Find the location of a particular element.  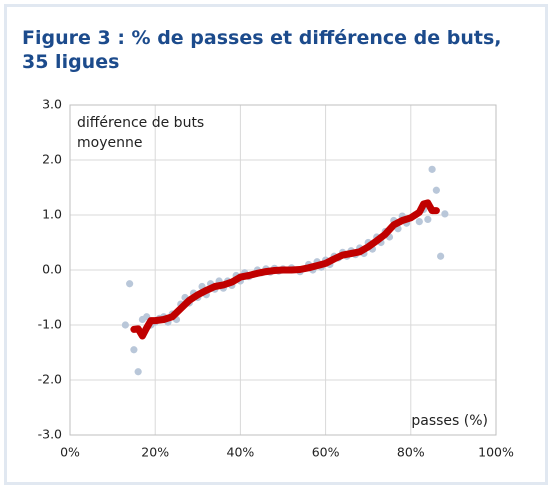

y-tick-label: -3.0 is located at coordinates (50, 434).